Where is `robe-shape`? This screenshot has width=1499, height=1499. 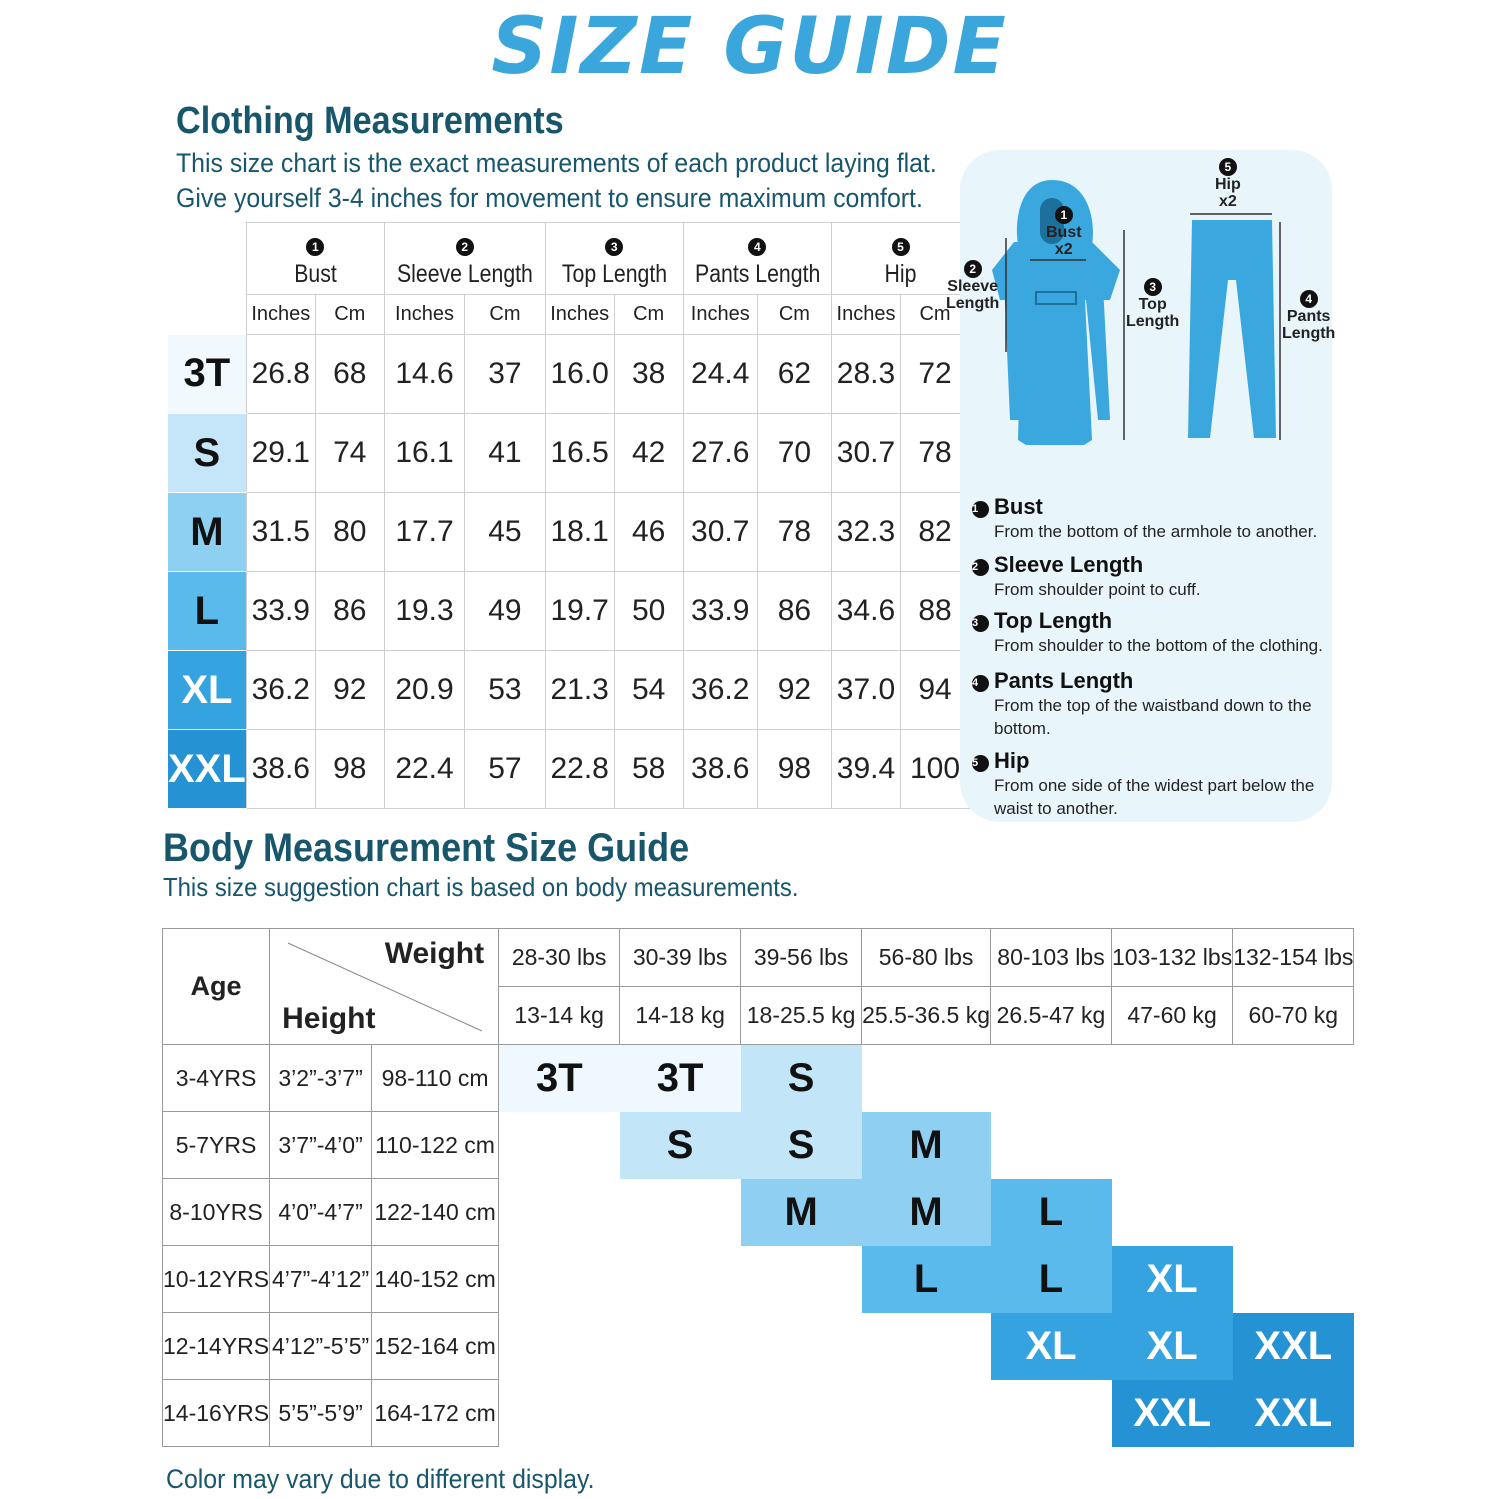
robe-shape is located at coordinates (1055, 362).